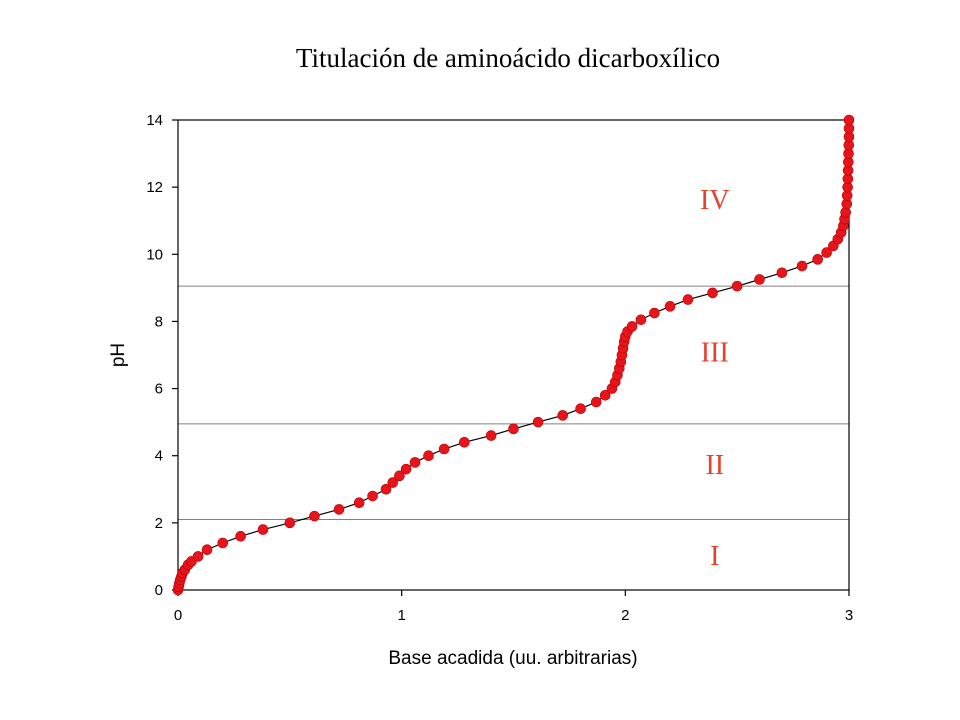 This screenshot has width=960, height=720. Describe the element at coordinates (715, 353) in the screenshot. I see `region-label-iii: III` at that location.